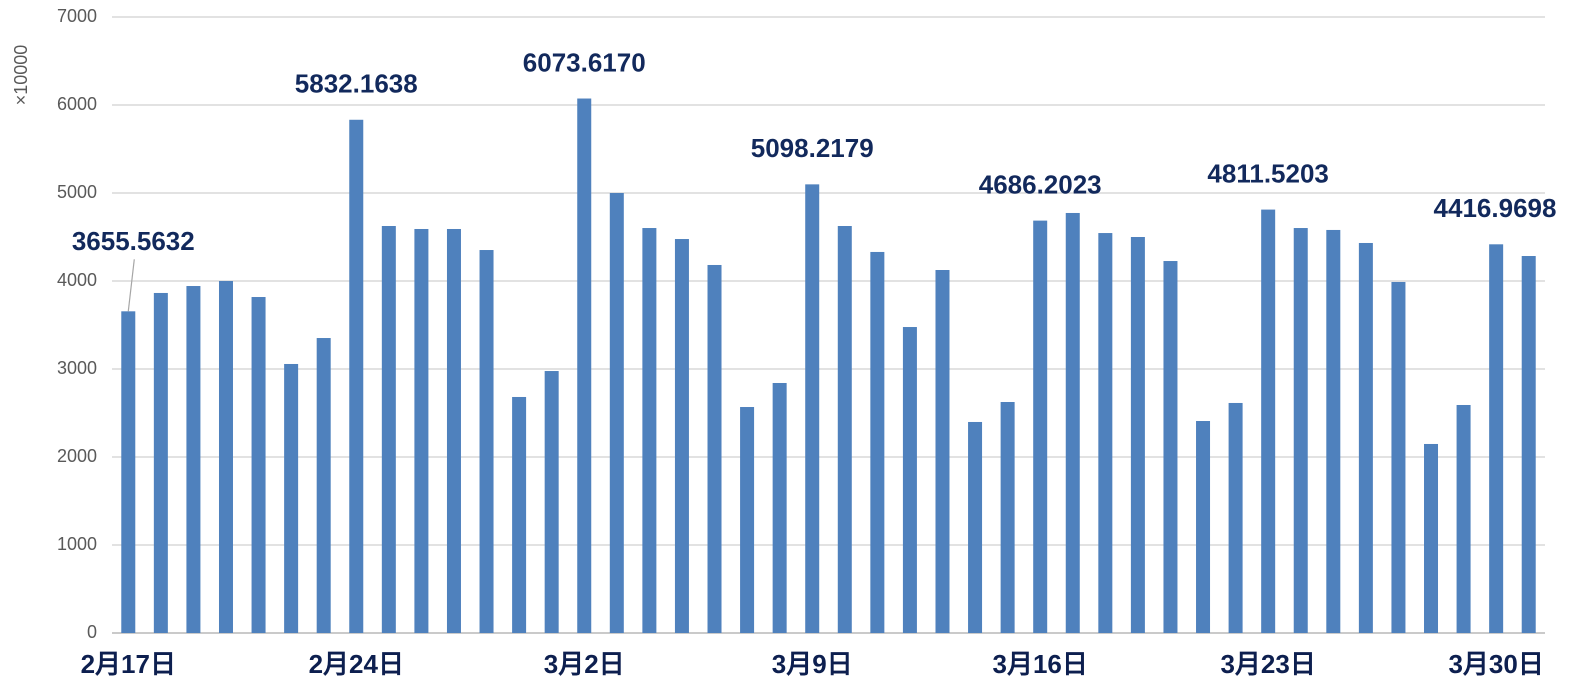 The height and width of the screenshot is (688, 1578). Describe the element at coordinates (1495, 664) in the screenshot. I see `x-tick-label: 3月30日` at that location.